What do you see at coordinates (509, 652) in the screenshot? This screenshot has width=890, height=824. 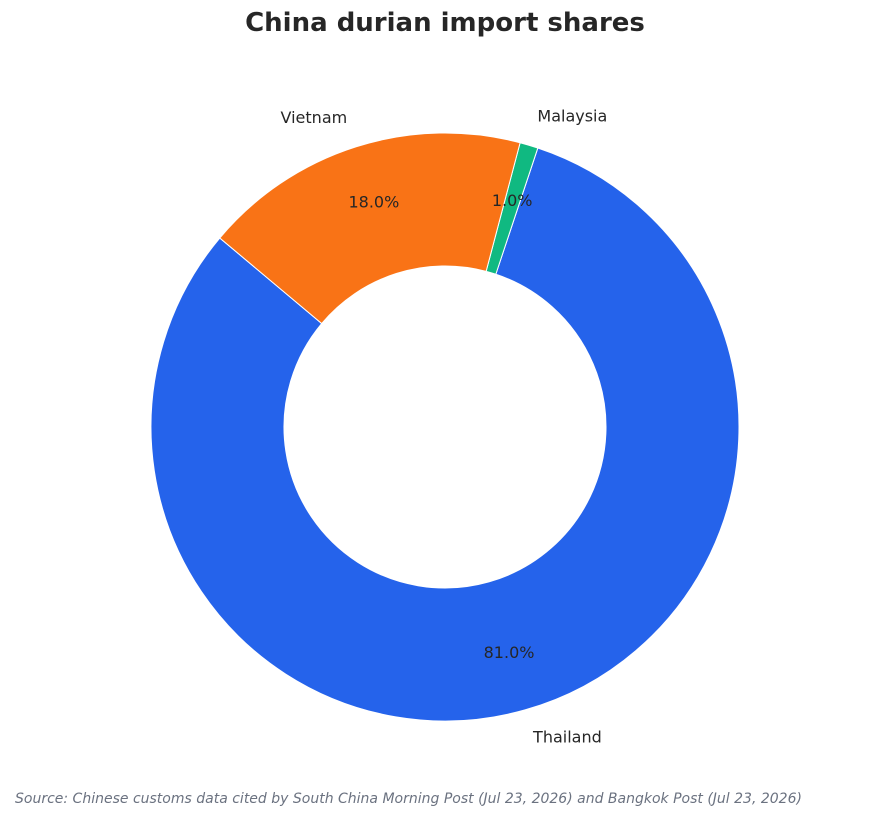 I see `pct-label-thailand: 81.0%` at bounding box center [509, 652].